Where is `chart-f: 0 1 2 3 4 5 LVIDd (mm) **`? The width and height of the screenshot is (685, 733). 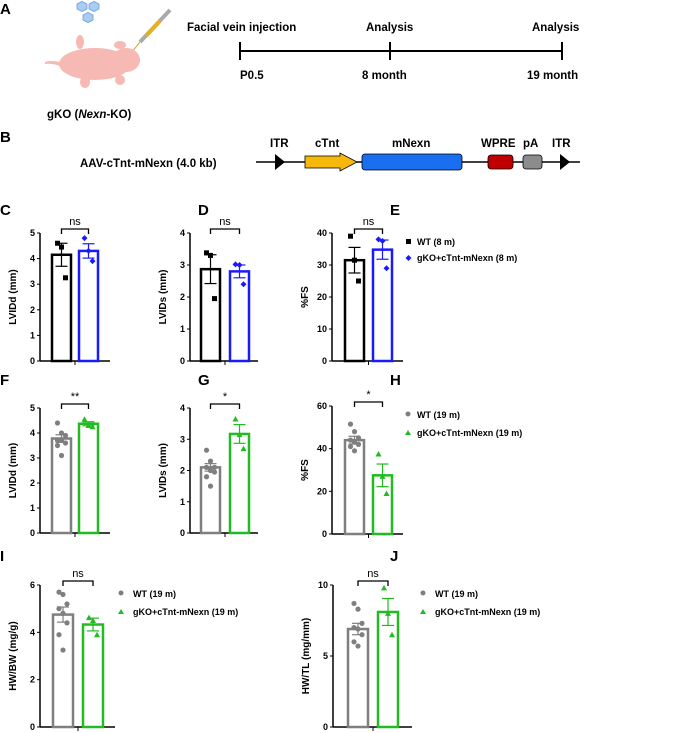
chart-f: 0 1 2 3 4 5 LVIDd (mm) ** is located at coordinates (59, 464).